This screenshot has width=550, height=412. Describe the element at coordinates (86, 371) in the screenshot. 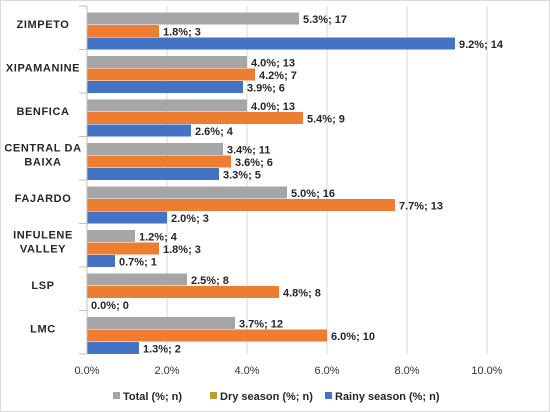

I see `x-tick-label: 0.0%` at that location.